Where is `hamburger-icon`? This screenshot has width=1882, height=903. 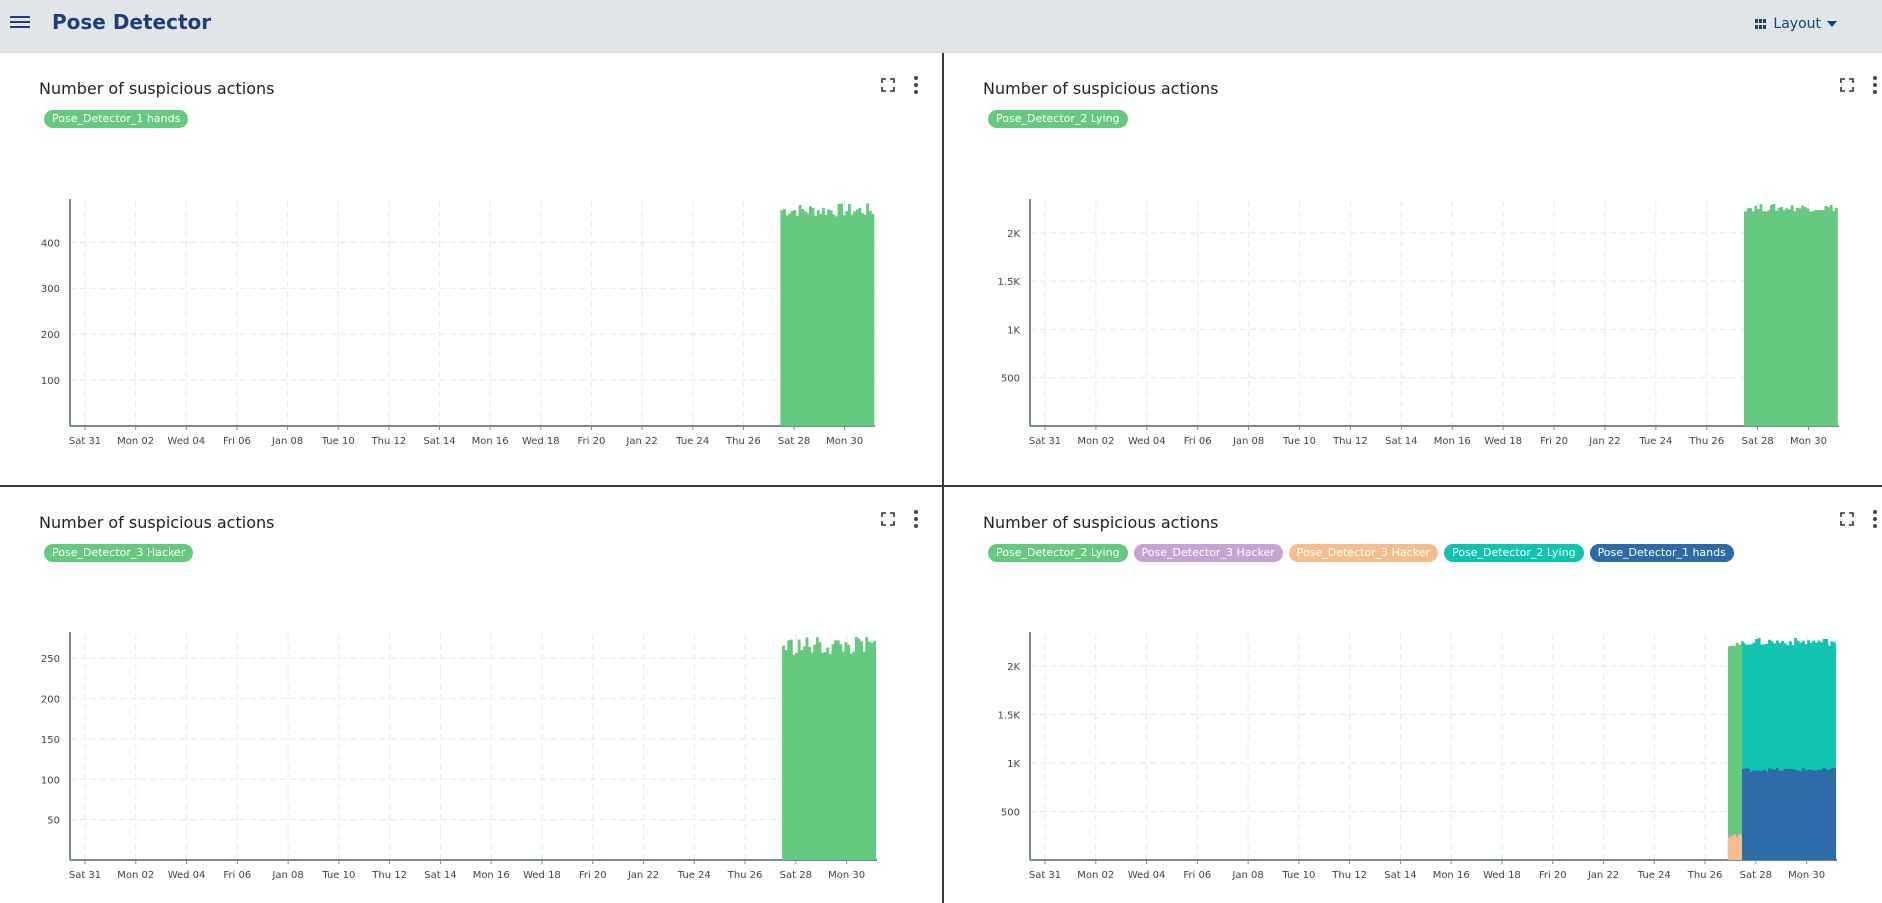
hamburger-icon is located at coordinates (20, 22).